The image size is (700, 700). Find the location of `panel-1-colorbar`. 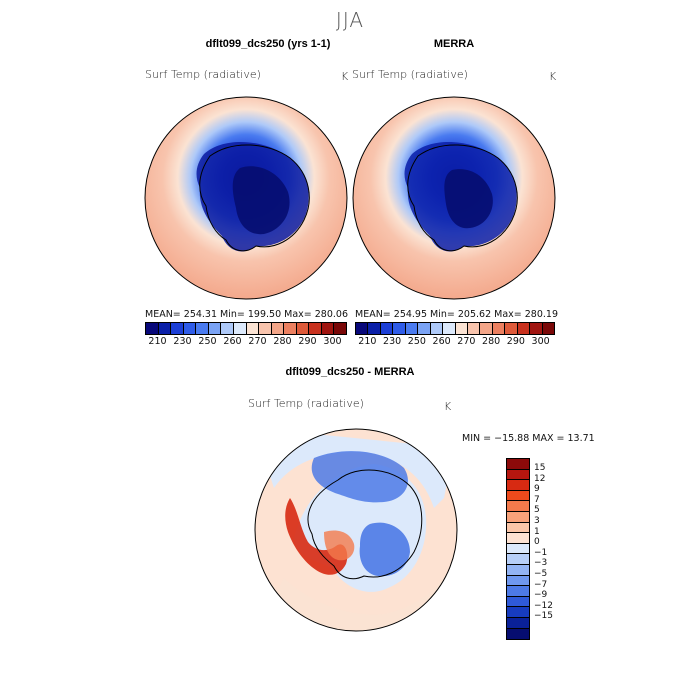

panel-1-colorbar is located at coordinates (246, 328).